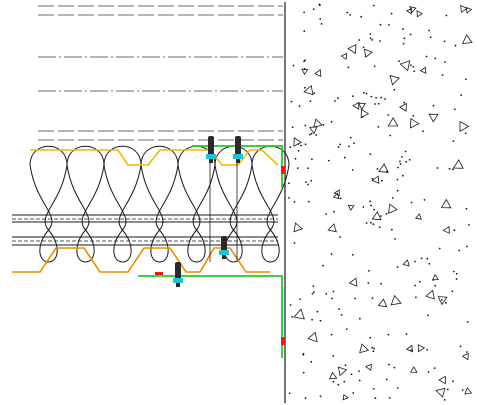 The width and height of the screenshot is (477, 405). What do you see at coordinates (224, 252) in the screenshot?
I see `screw-washer` at bounding box center [224, 252].